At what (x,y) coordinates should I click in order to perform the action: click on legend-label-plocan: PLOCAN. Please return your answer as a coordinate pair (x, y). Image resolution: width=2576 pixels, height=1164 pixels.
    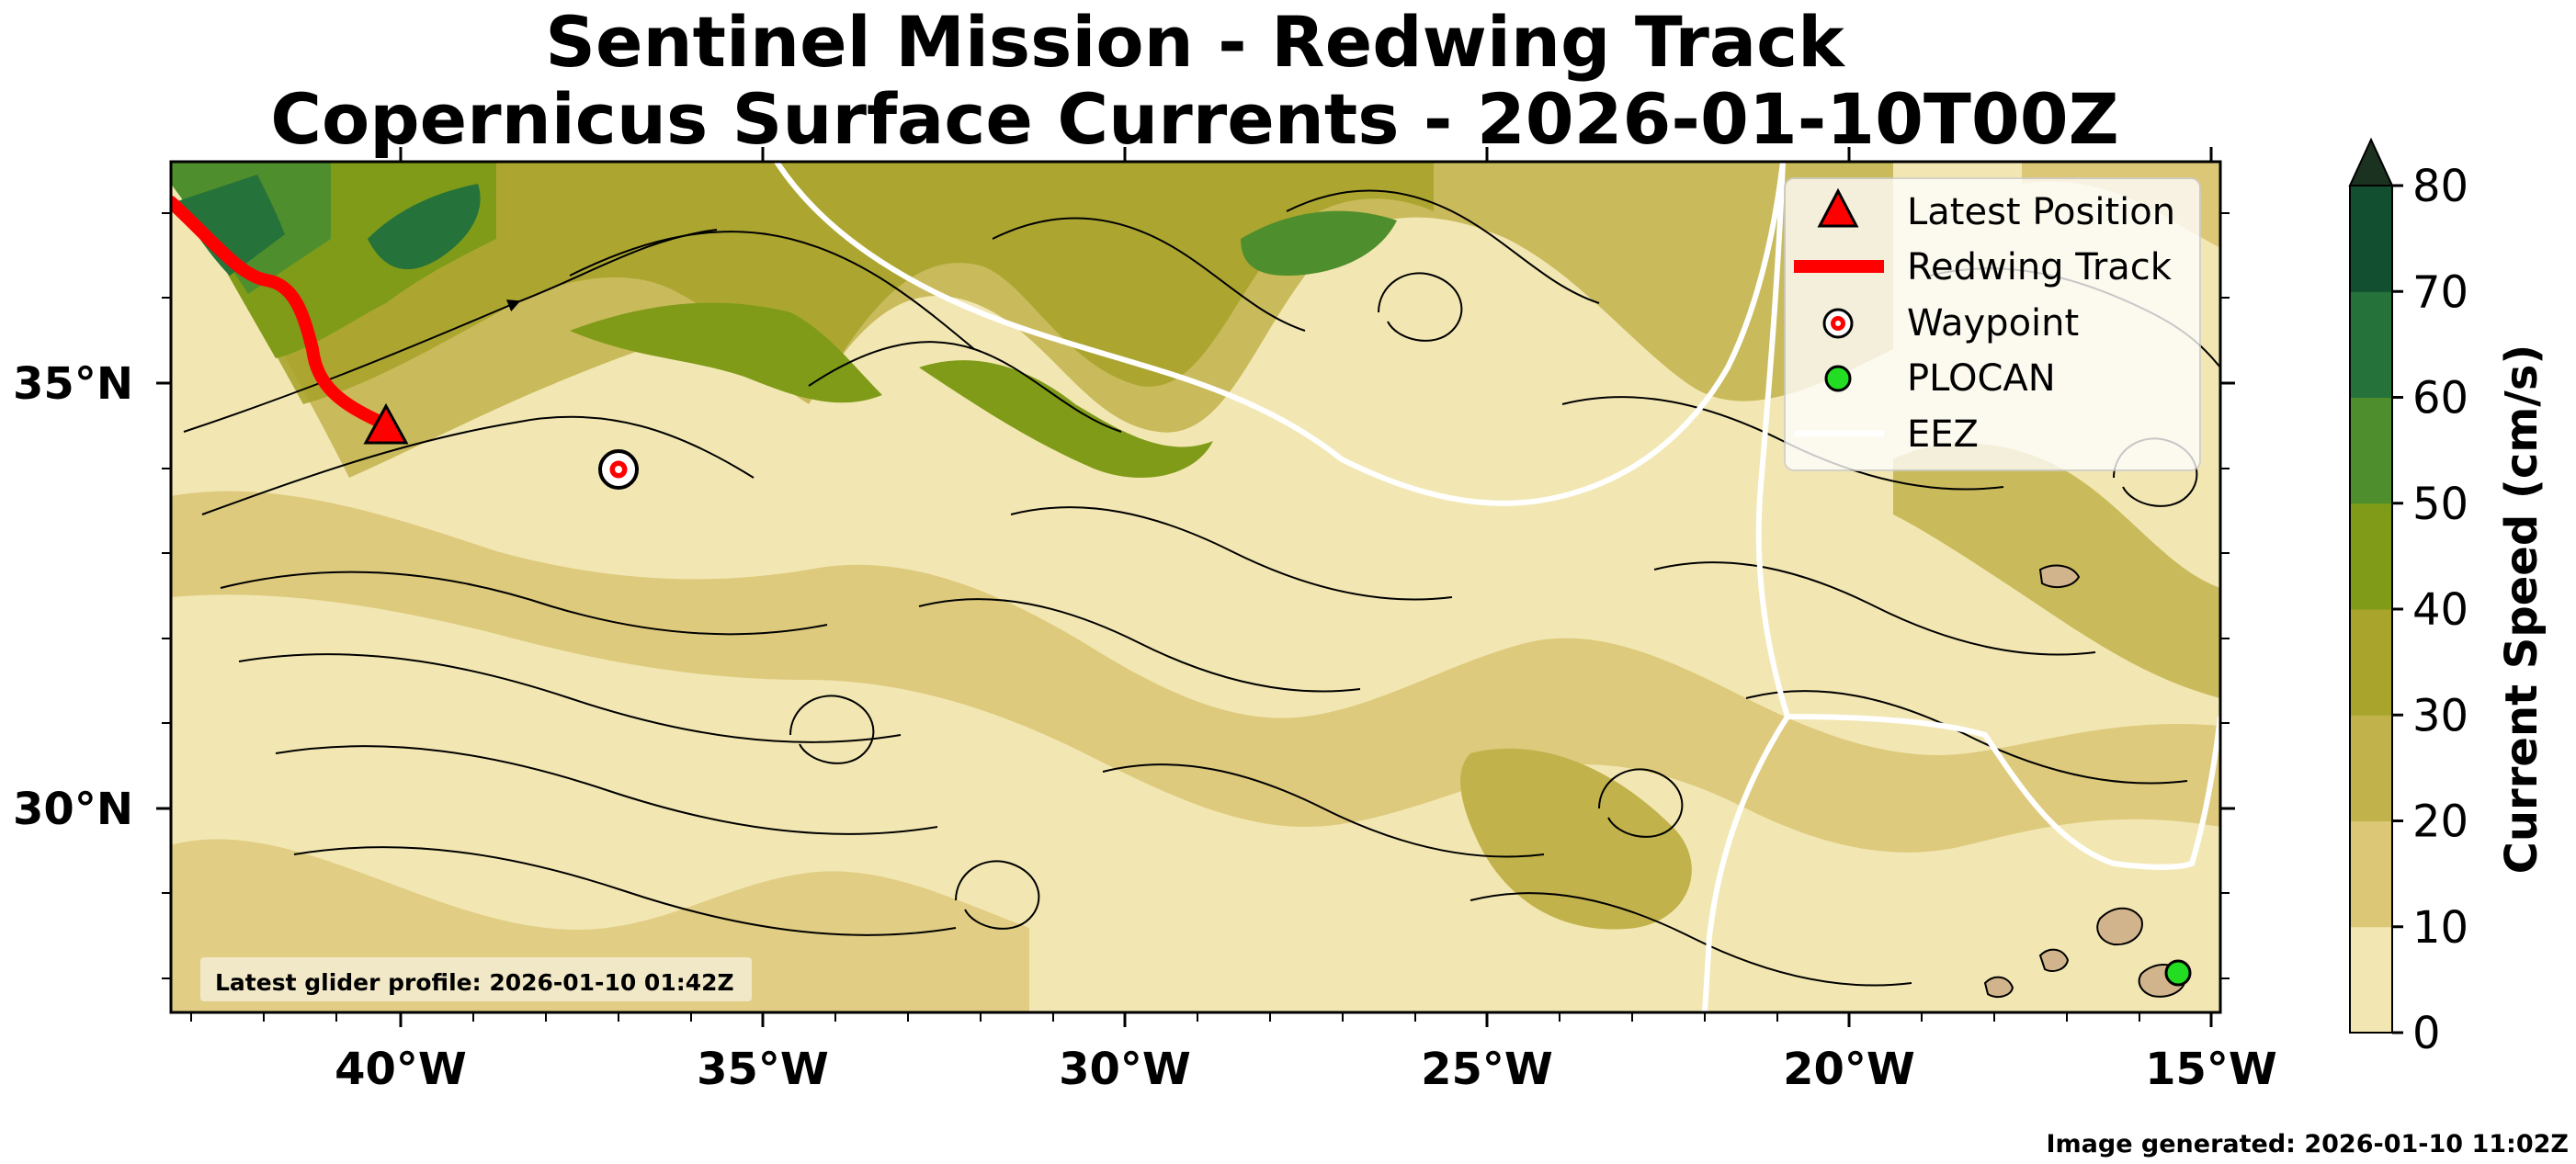
    Looking at the image, I should click on (1982, 378).